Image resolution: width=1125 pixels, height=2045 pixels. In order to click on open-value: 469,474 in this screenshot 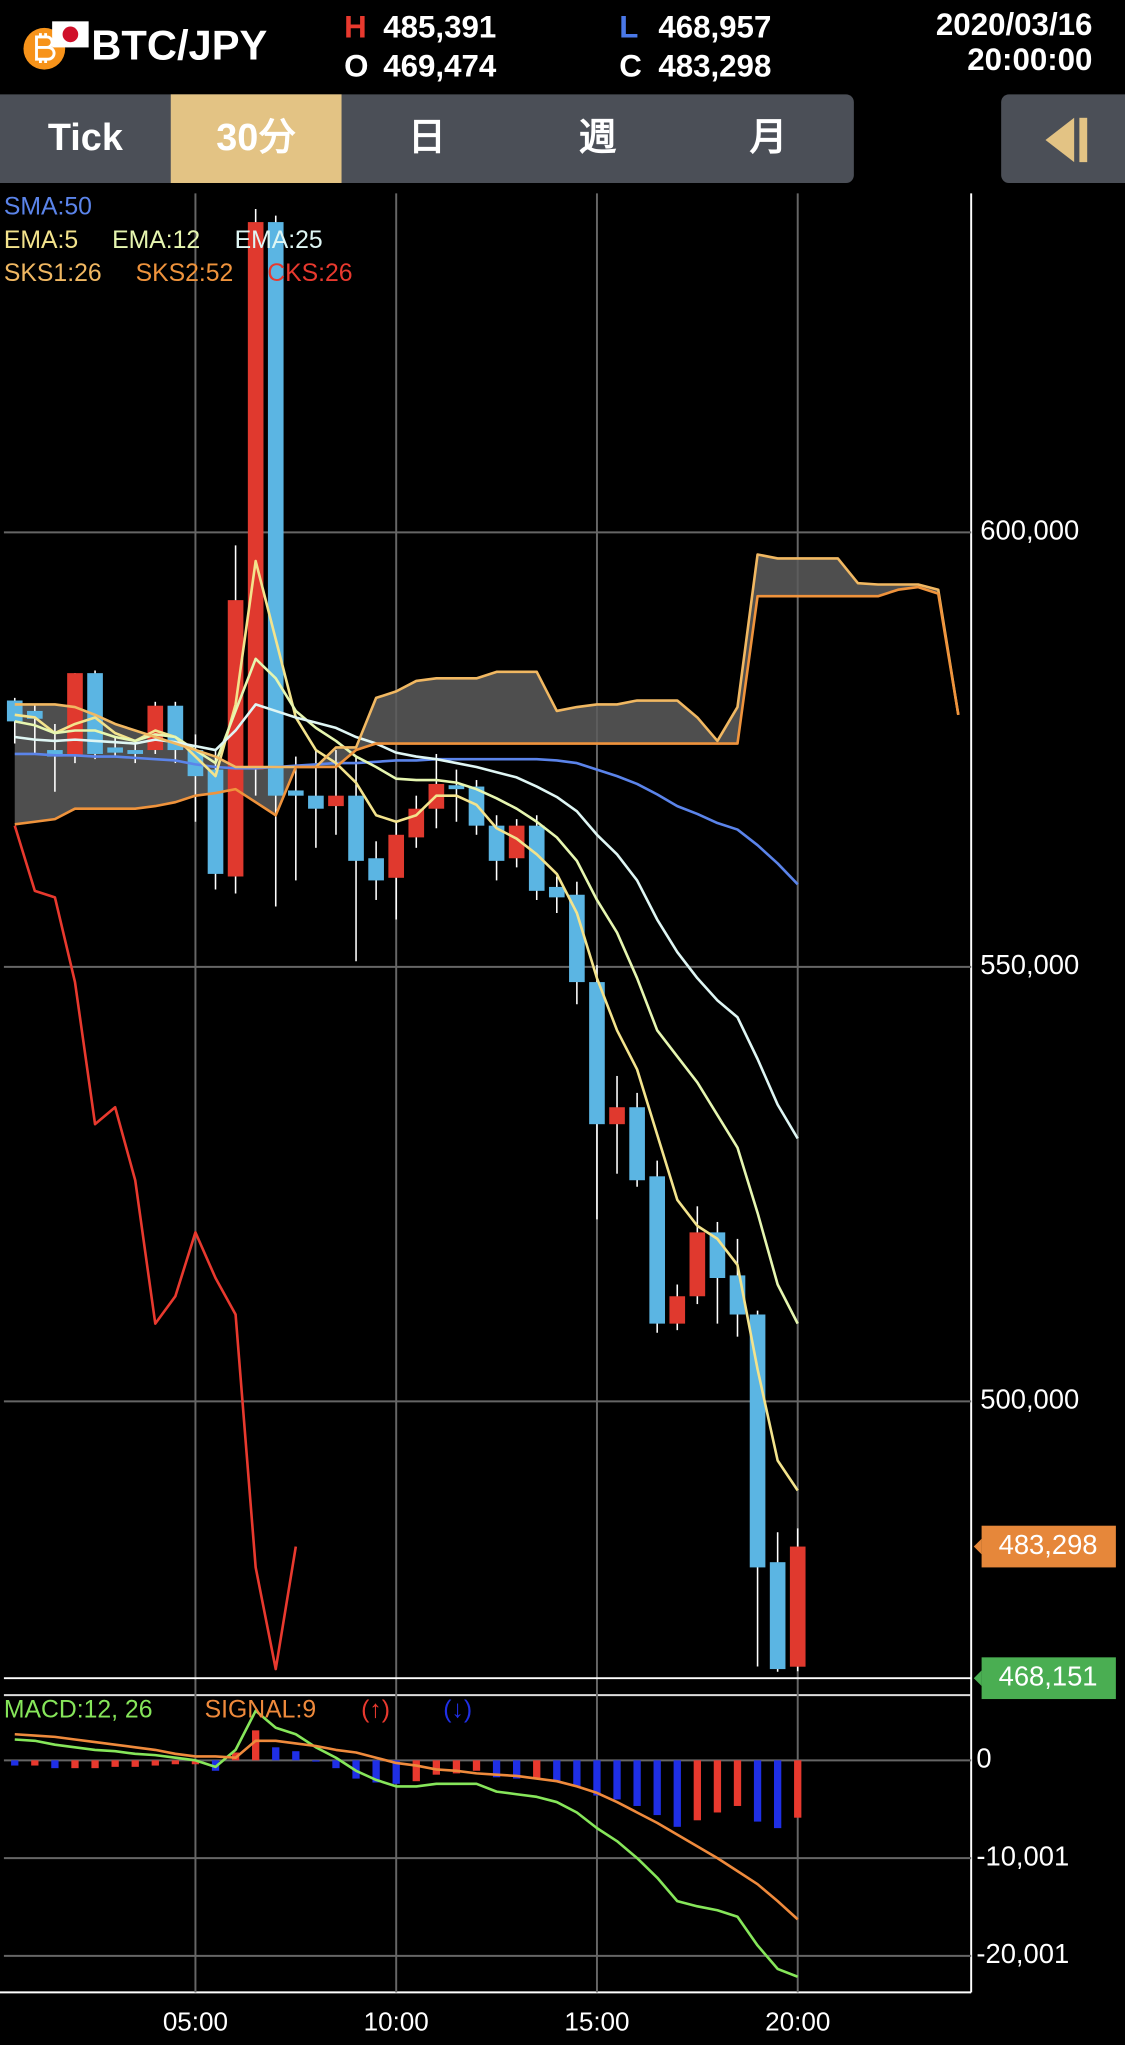, I will do `click(440, 66)`.